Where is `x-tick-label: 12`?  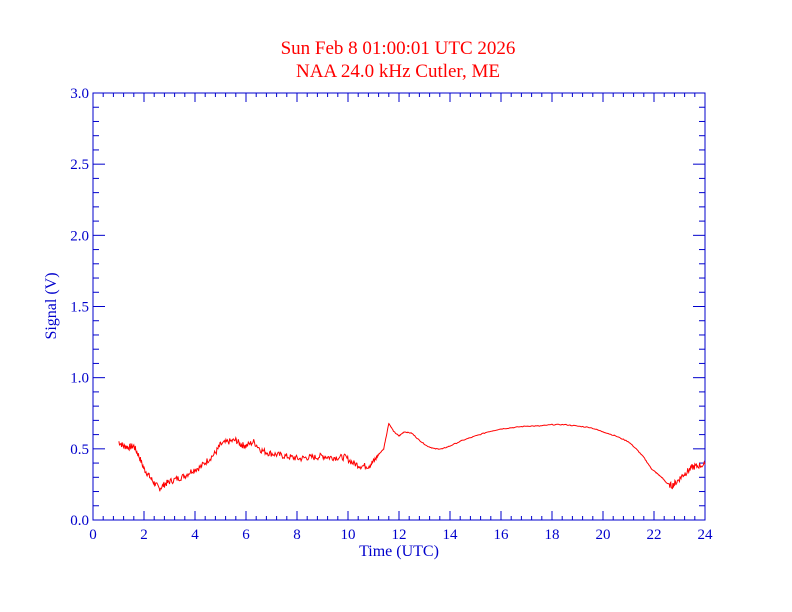 x-tick-label: 12 is located at coordinates (399, 535).